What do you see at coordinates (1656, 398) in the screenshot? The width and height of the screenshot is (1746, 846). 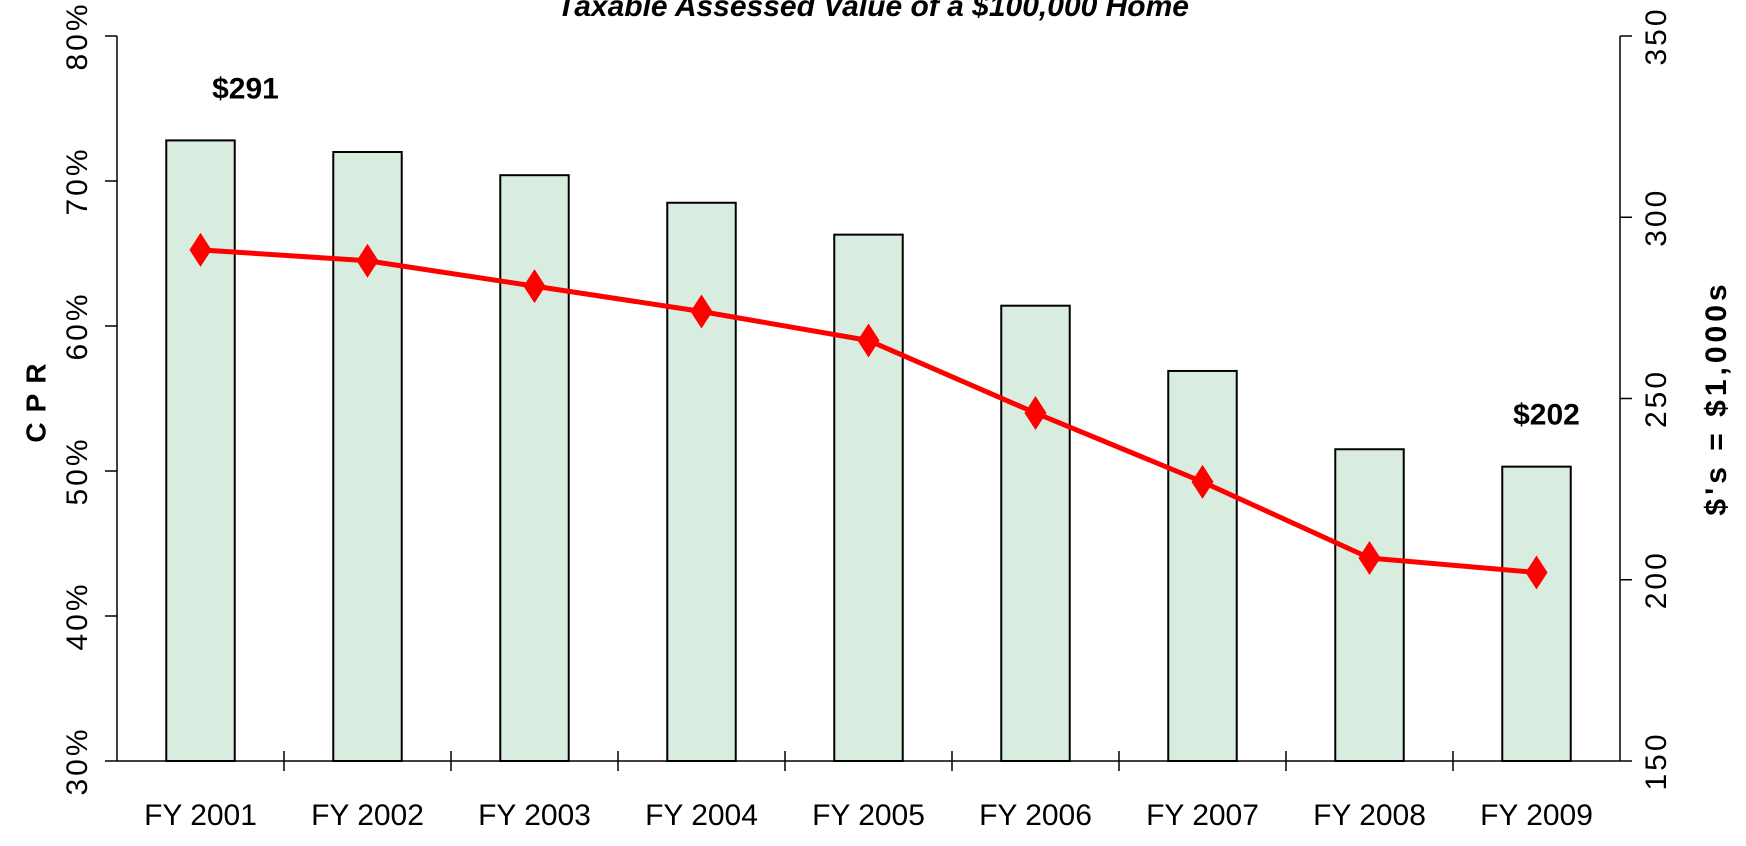 I see `y2-tick-label: 250` at bounding box center [1656, 398].